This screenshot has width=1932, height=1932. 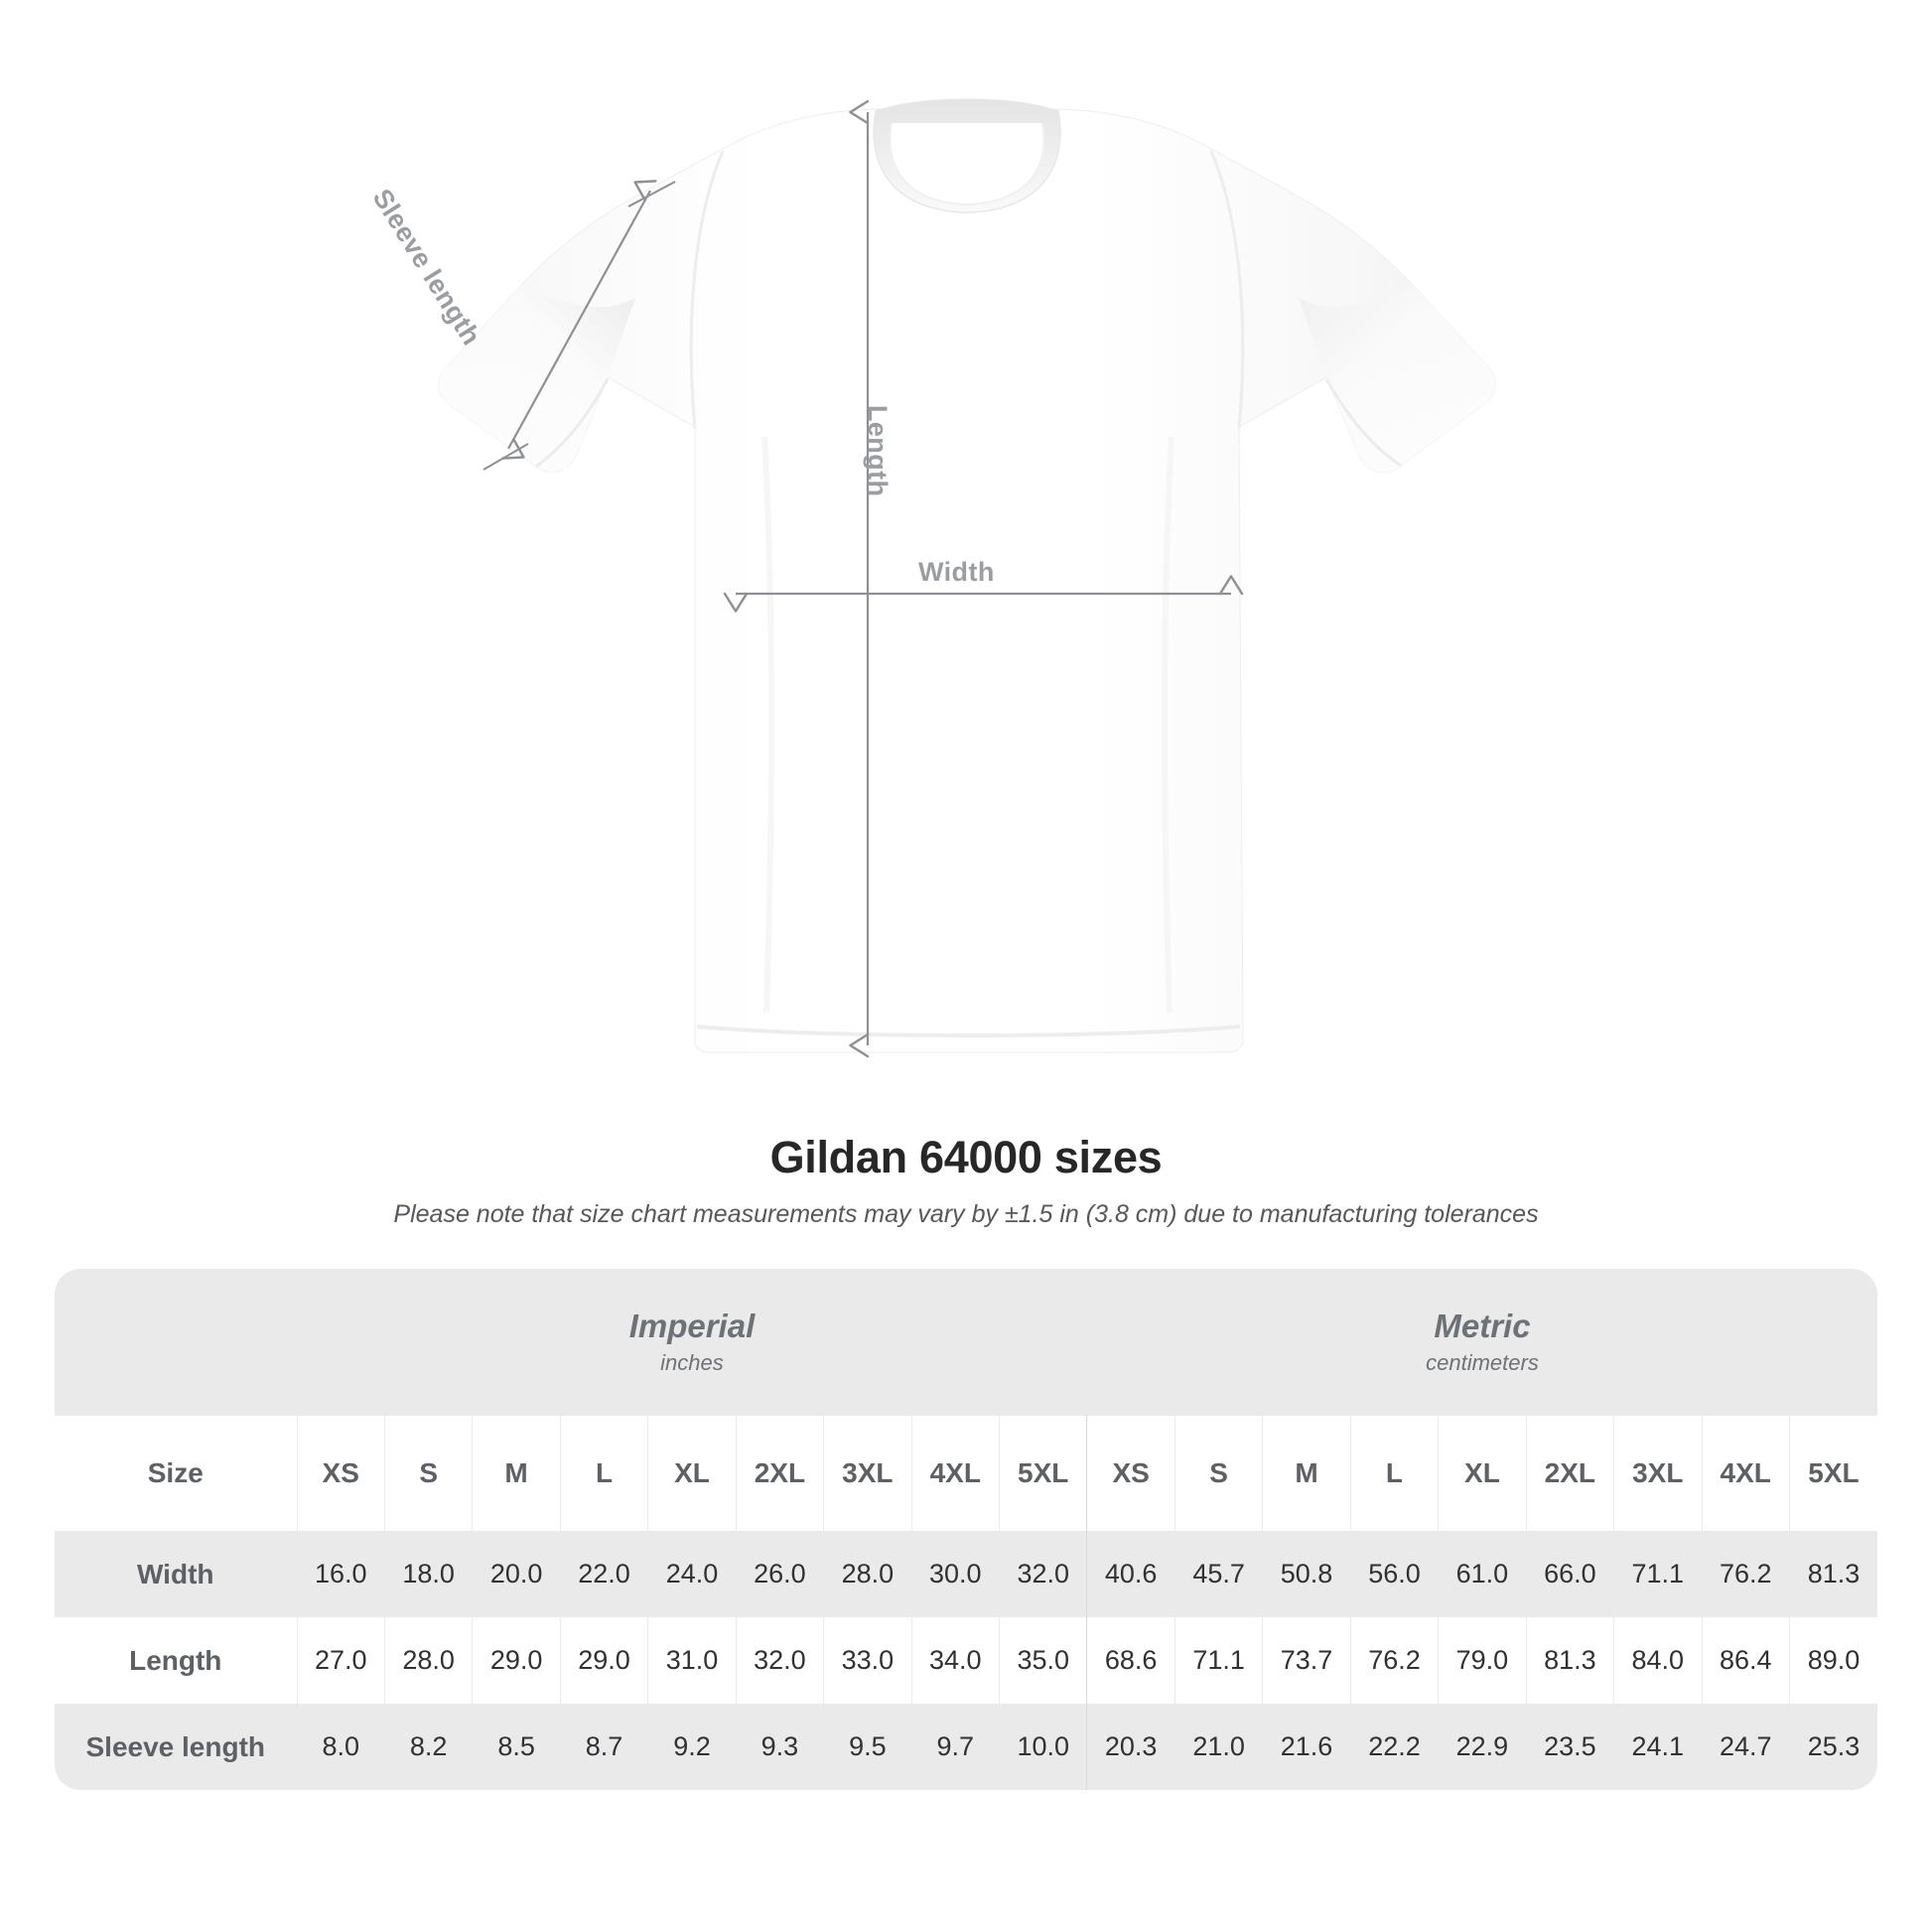 What do you see at coordinates (1394, 1574) in the screenshot?
I see `cell-value: 56.0` at bounding box center [1394, 1574].